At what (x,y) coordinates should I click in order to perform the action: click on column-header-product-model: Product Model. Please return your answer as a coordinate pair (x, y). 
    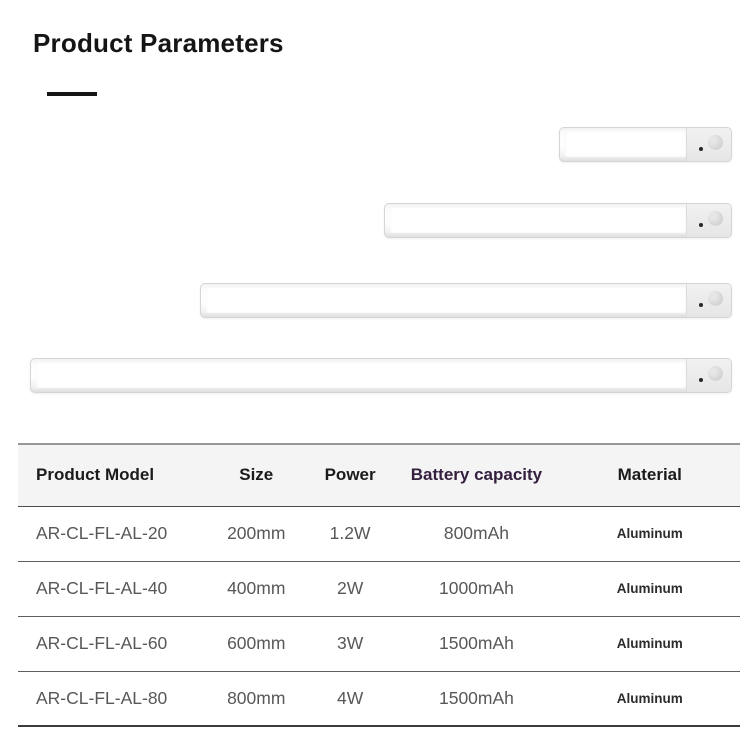
    Looking at the image, I should click on (112, 475).